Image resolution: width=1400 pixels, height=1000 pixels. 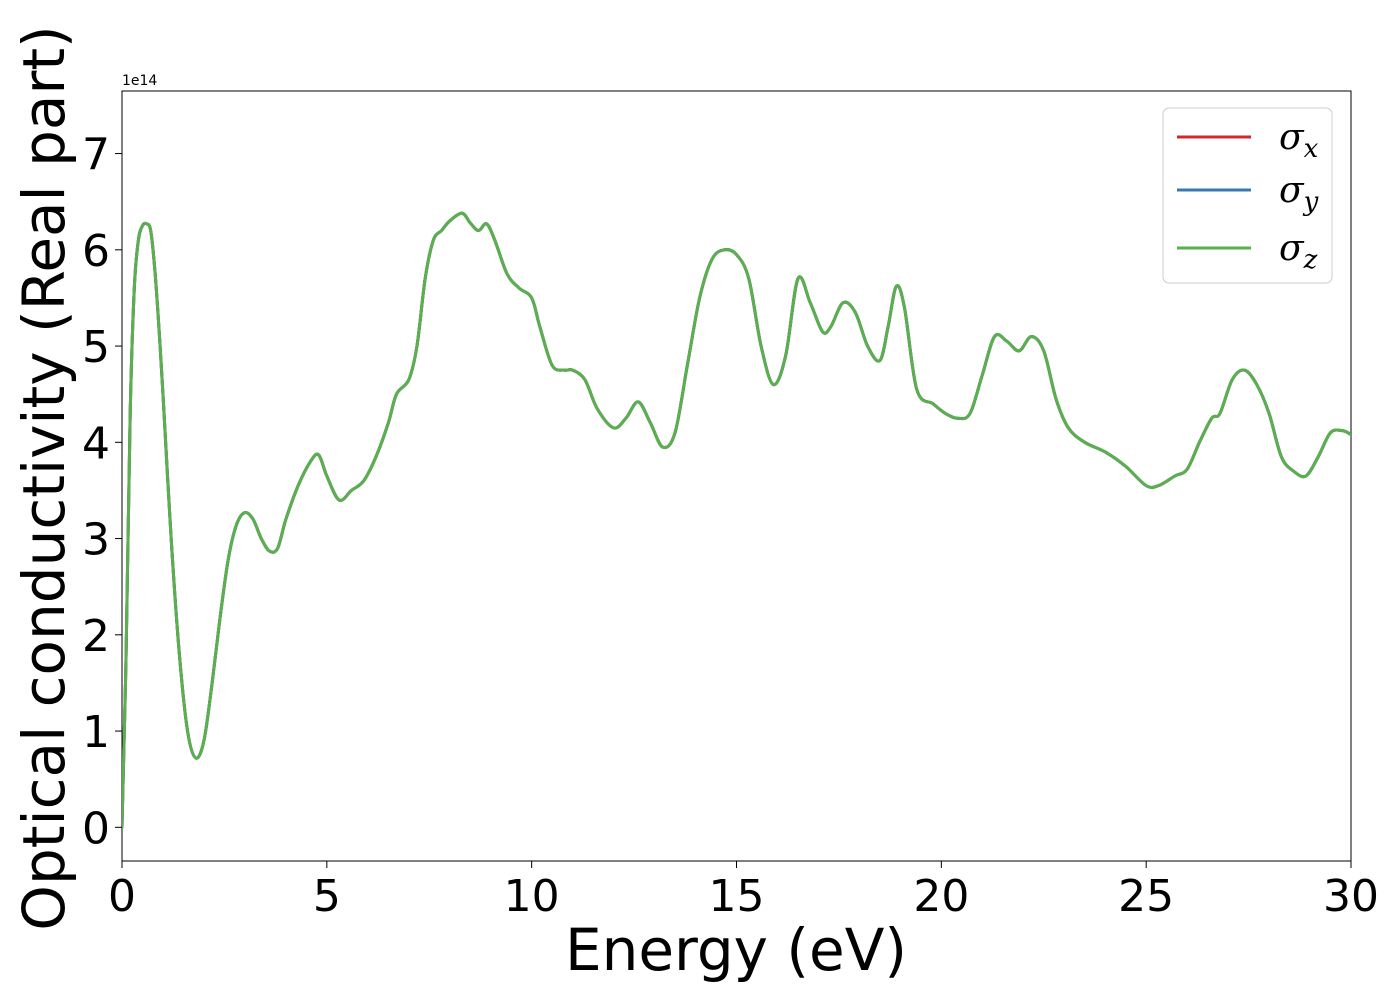 What do you see at coordinates (327, 896) in the screenshot?
I see `x-tick-label: 5` at bounding box center [327, 896].